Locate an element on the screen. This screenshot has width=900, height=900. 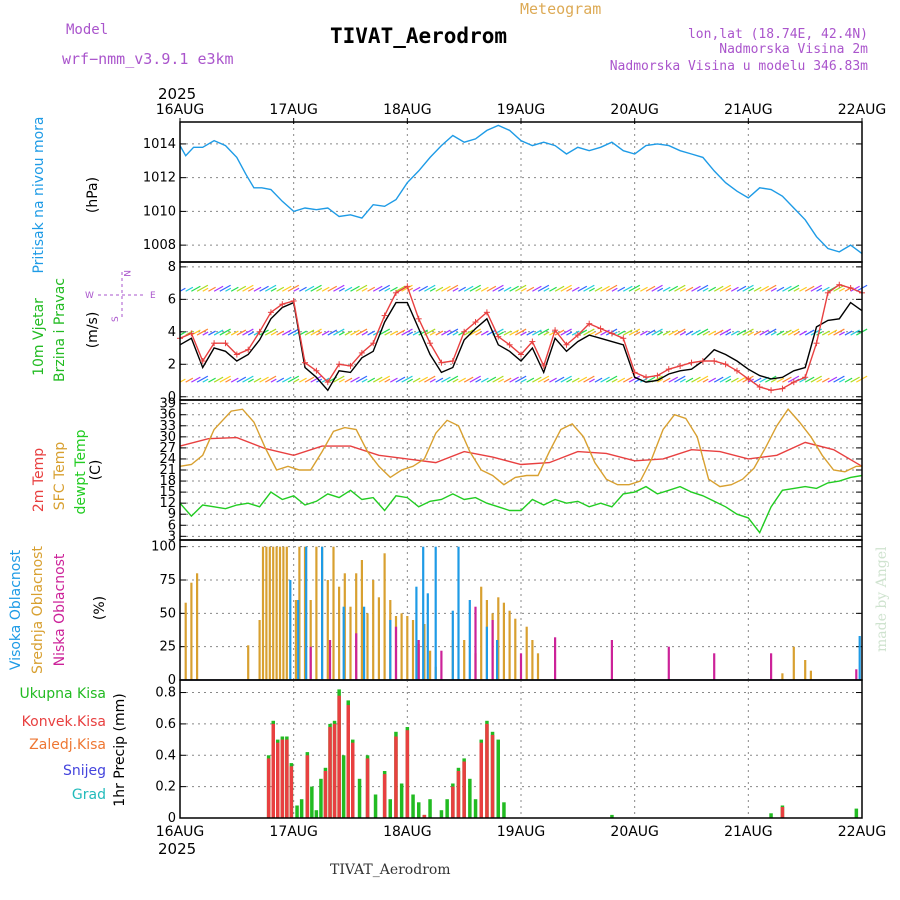
x-tick-bottom: 20AUG is located at coordinates (634, 832).